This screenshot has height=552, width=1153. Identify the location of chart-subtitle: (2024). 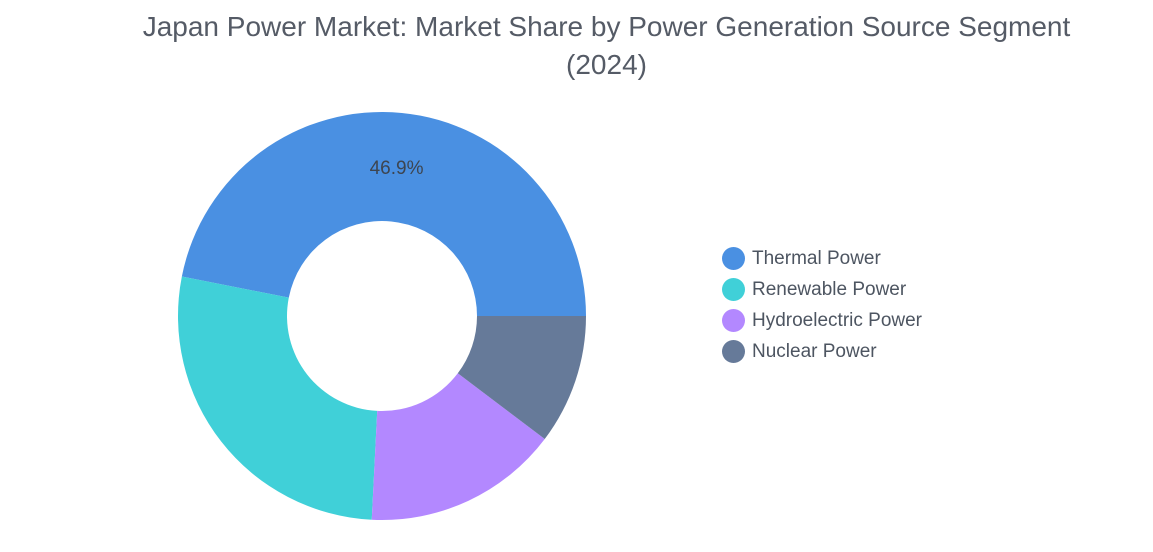
(606, 64).